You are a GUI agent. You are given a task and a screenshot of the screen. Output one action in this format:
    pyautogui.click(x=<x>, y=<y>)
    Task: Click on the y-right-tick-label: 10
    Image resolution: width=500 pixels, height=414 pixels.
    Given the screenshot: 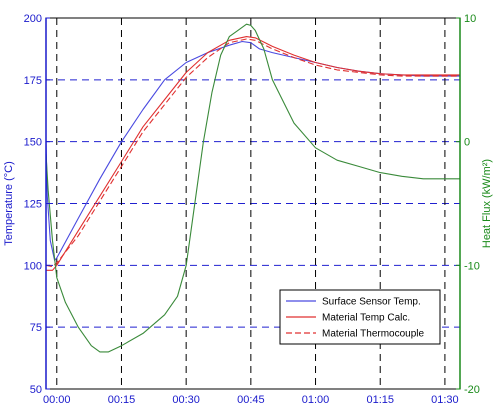 What is the action you would take?
    pyautogui.click(x=470, y=19)
    